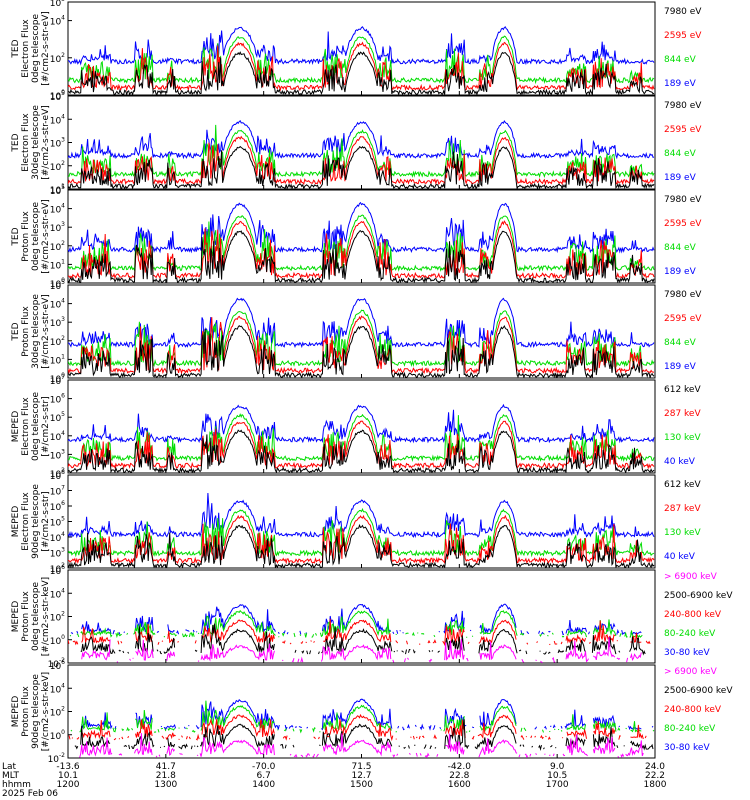  What do you see at coordinates (68, 767) in the screenshot?
I see `footer-value: -13.6` at bounding box center [68, 767].